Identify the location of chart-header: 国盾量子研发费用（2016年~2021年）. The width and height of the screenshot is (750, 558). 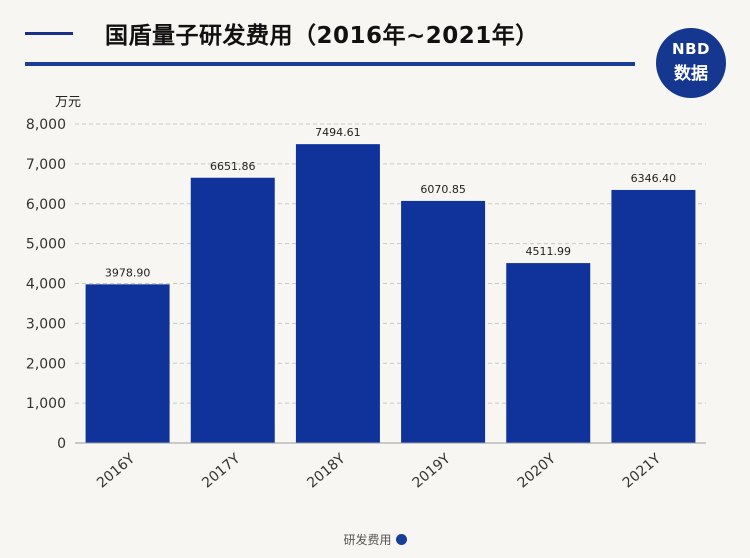
(330, 40).